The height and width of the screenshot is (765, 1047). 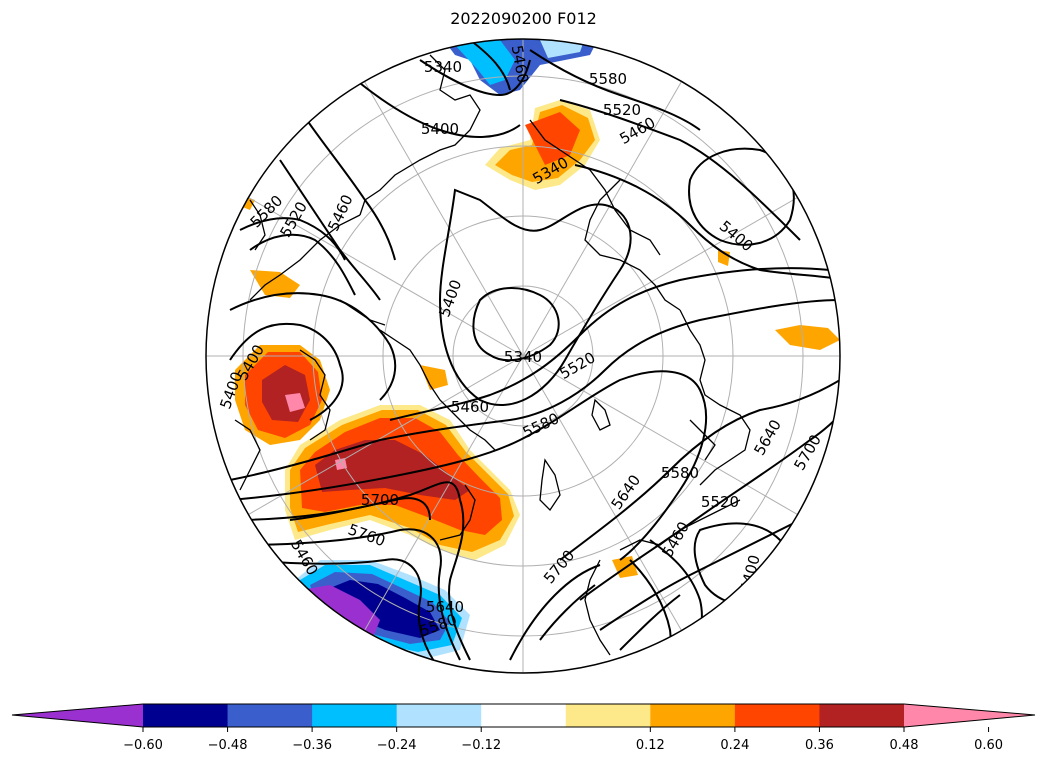 What do you see at coordinates (470, 407) in the screenshot?
I see `contour-label: 5460` at bounding box center [470, 407].